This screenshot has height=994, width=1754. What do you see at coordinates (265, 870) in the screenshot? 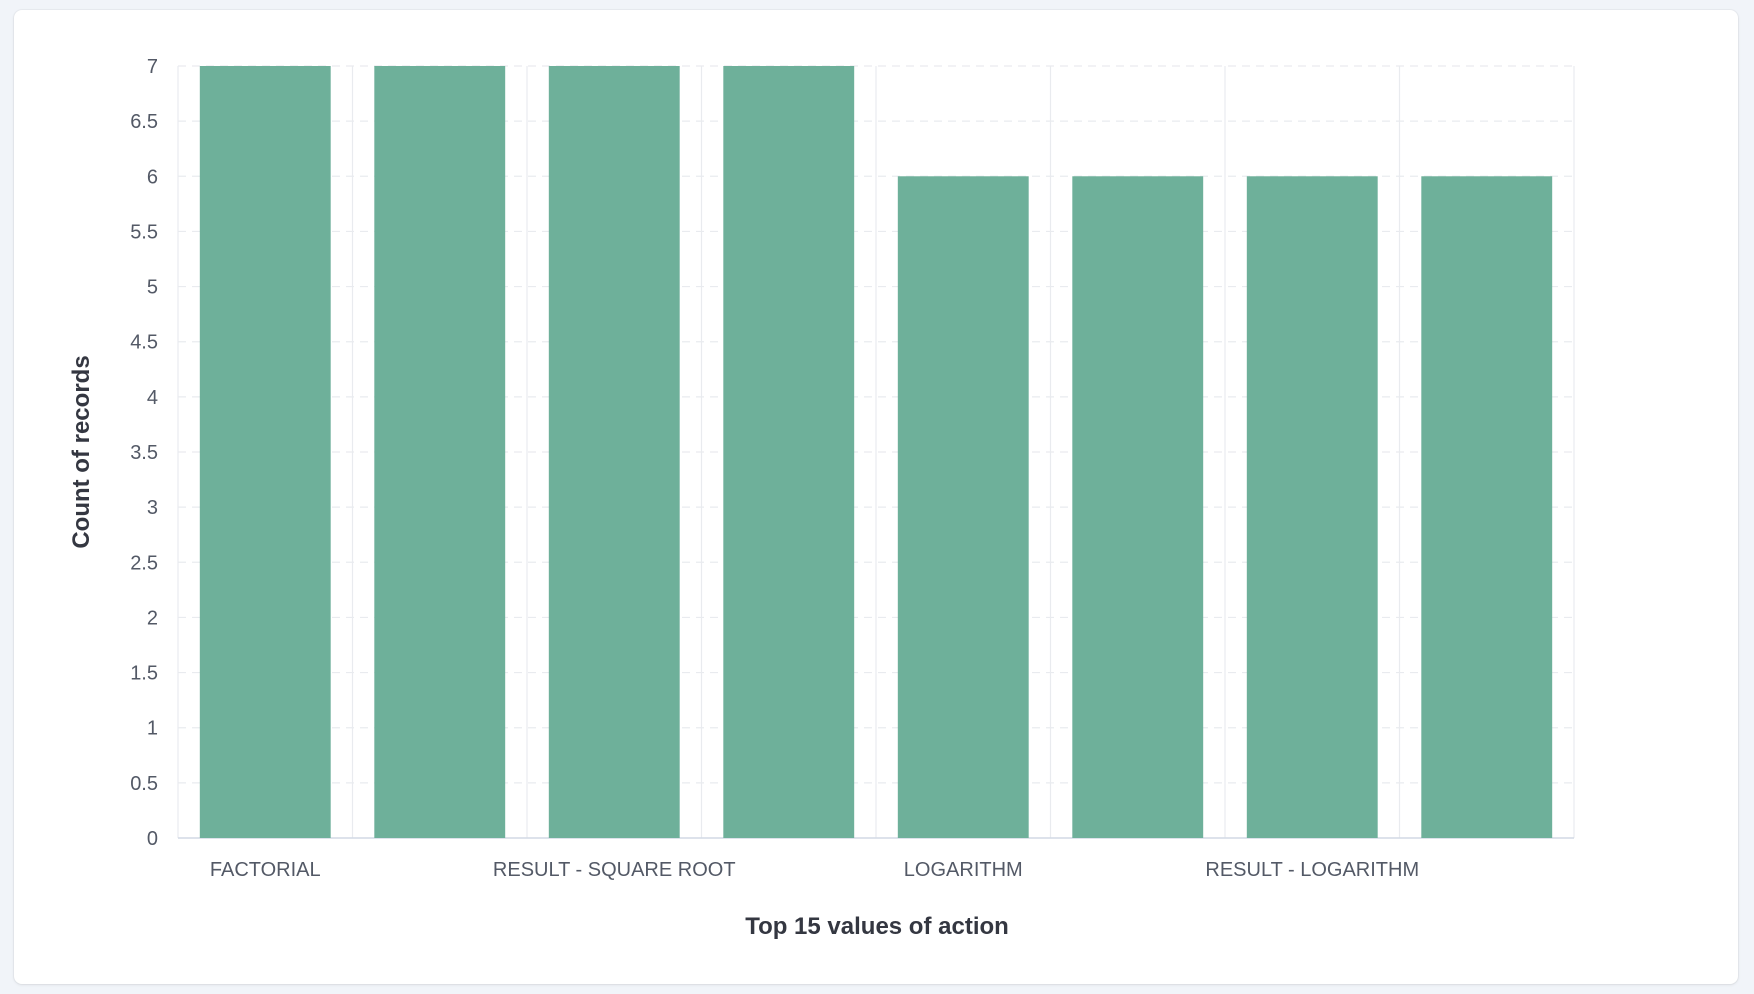
I see `x-tick-label: FACTORIAL` at bounding box center [265, 870].